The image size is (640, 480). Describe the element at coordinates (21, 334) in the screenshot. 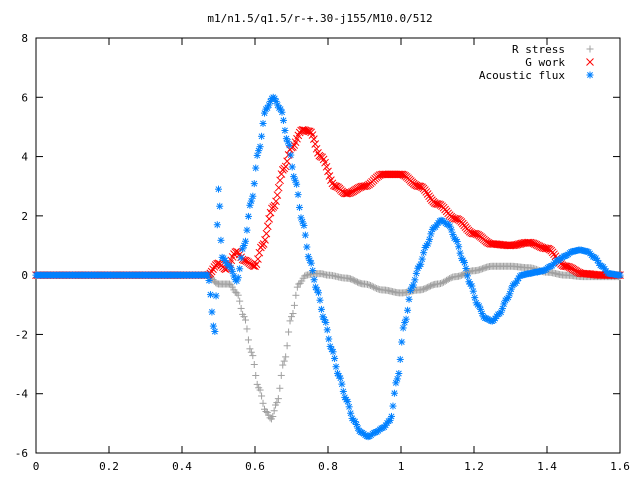

I see `y-tick-label: -2` at that location.